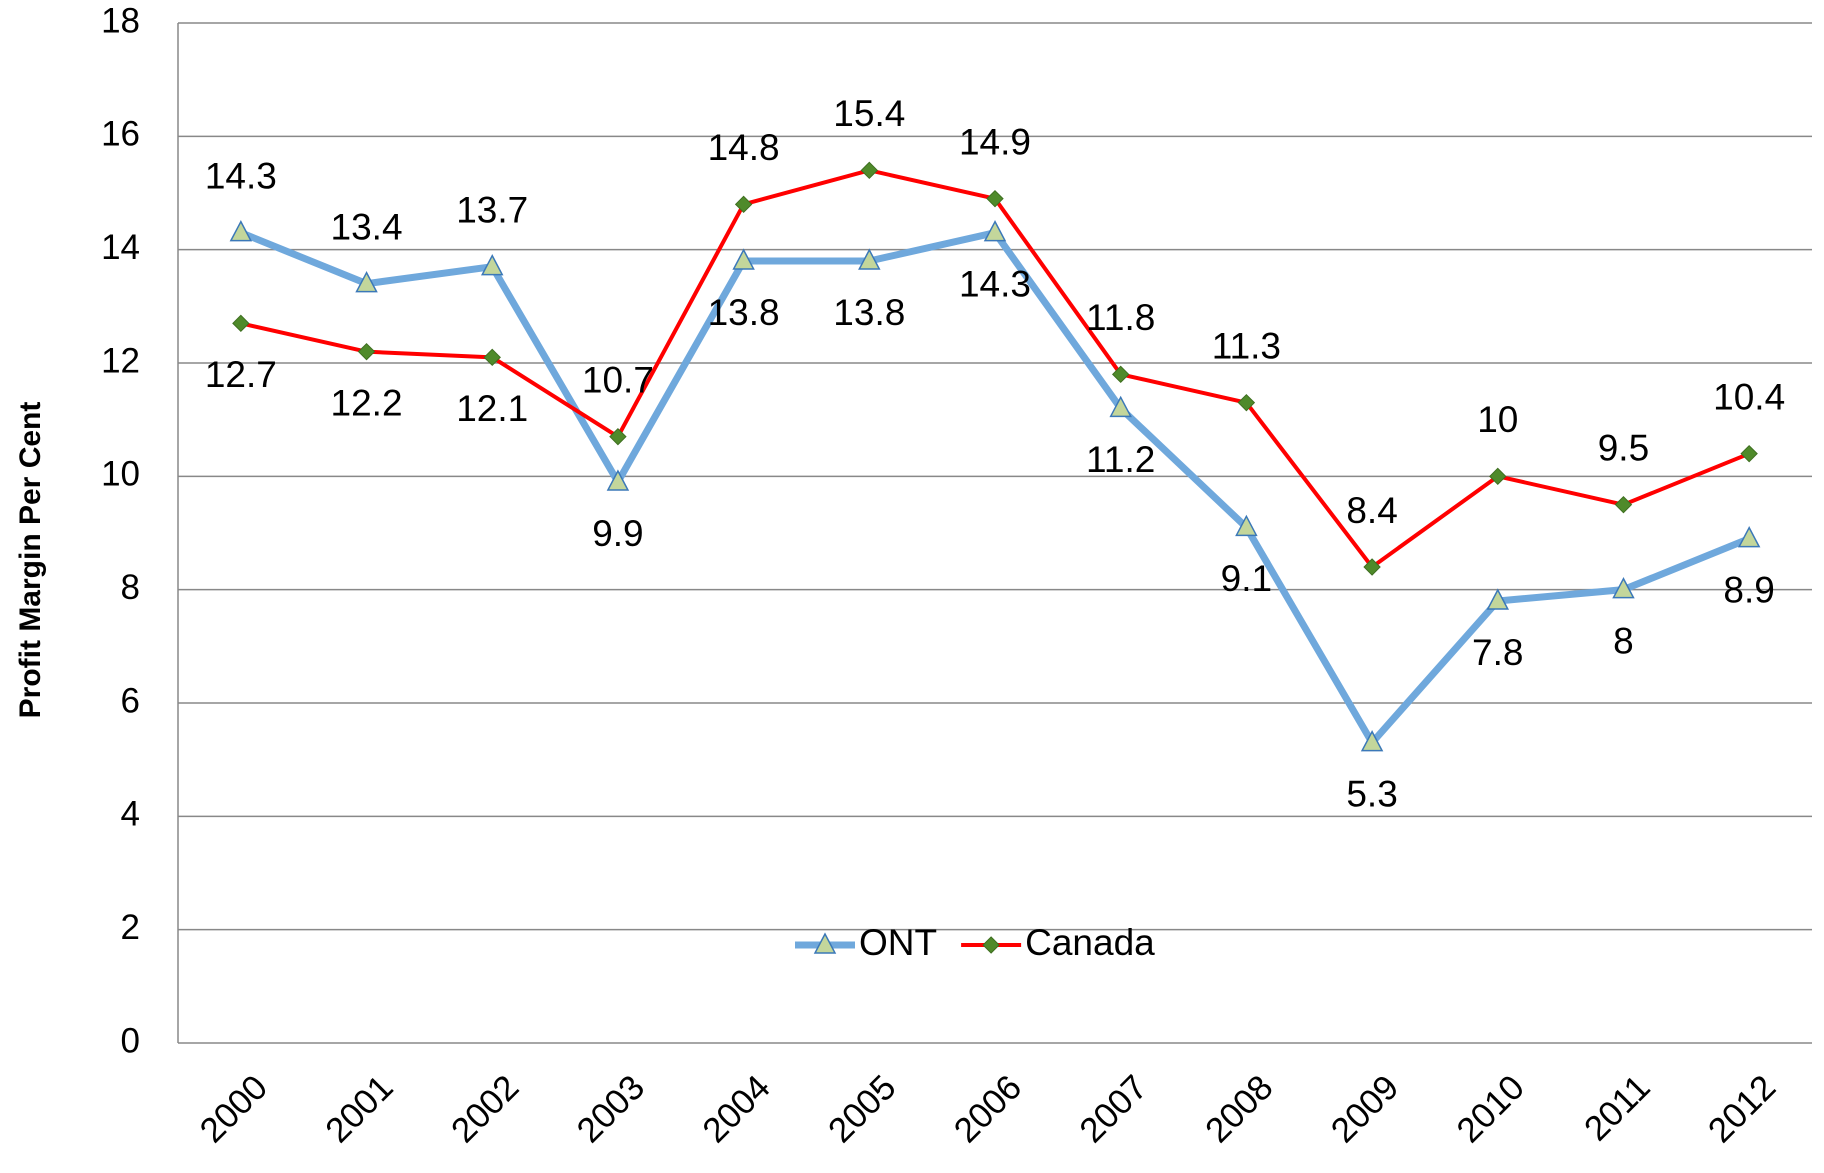  Describe the element at coordinates (1120, 459) in the screenshot. I see `data-label: 11.2` at that location.